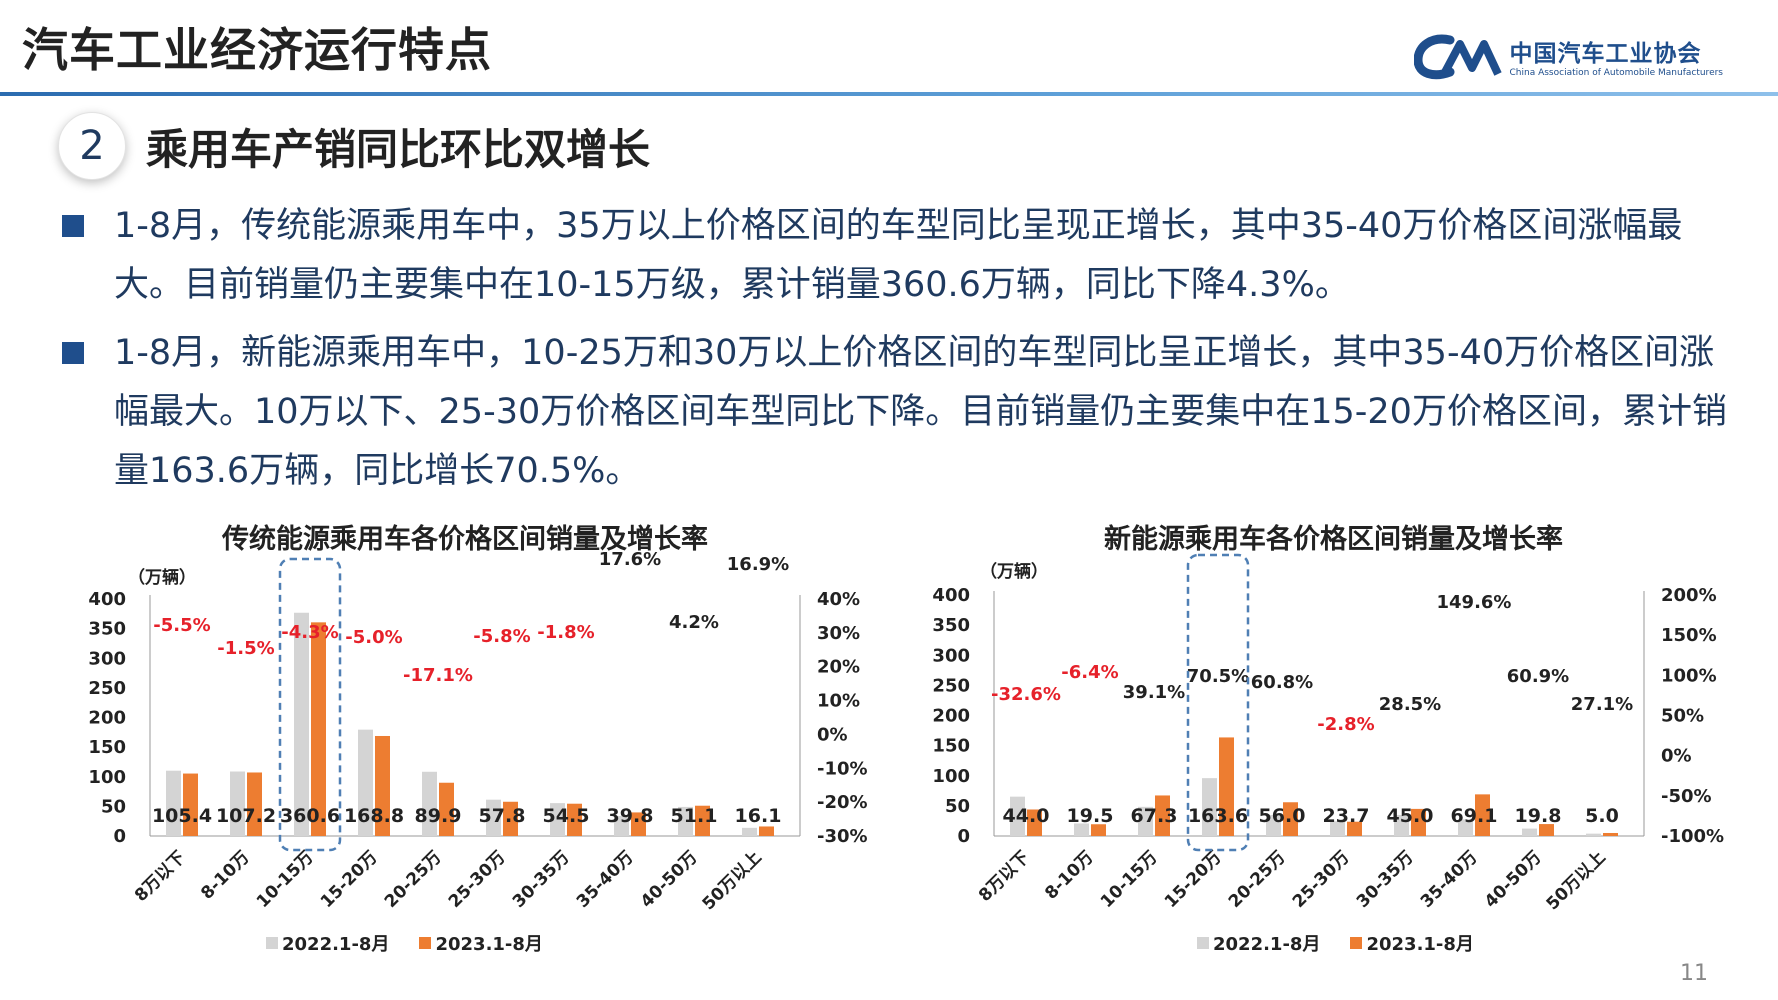 The height and width of the screenshot is (1000, 1778). What do you see at coordinates (1682, 716) in the screenshot?
I see `y2-tick-label: 50%` at bounding box center [1682, 716].